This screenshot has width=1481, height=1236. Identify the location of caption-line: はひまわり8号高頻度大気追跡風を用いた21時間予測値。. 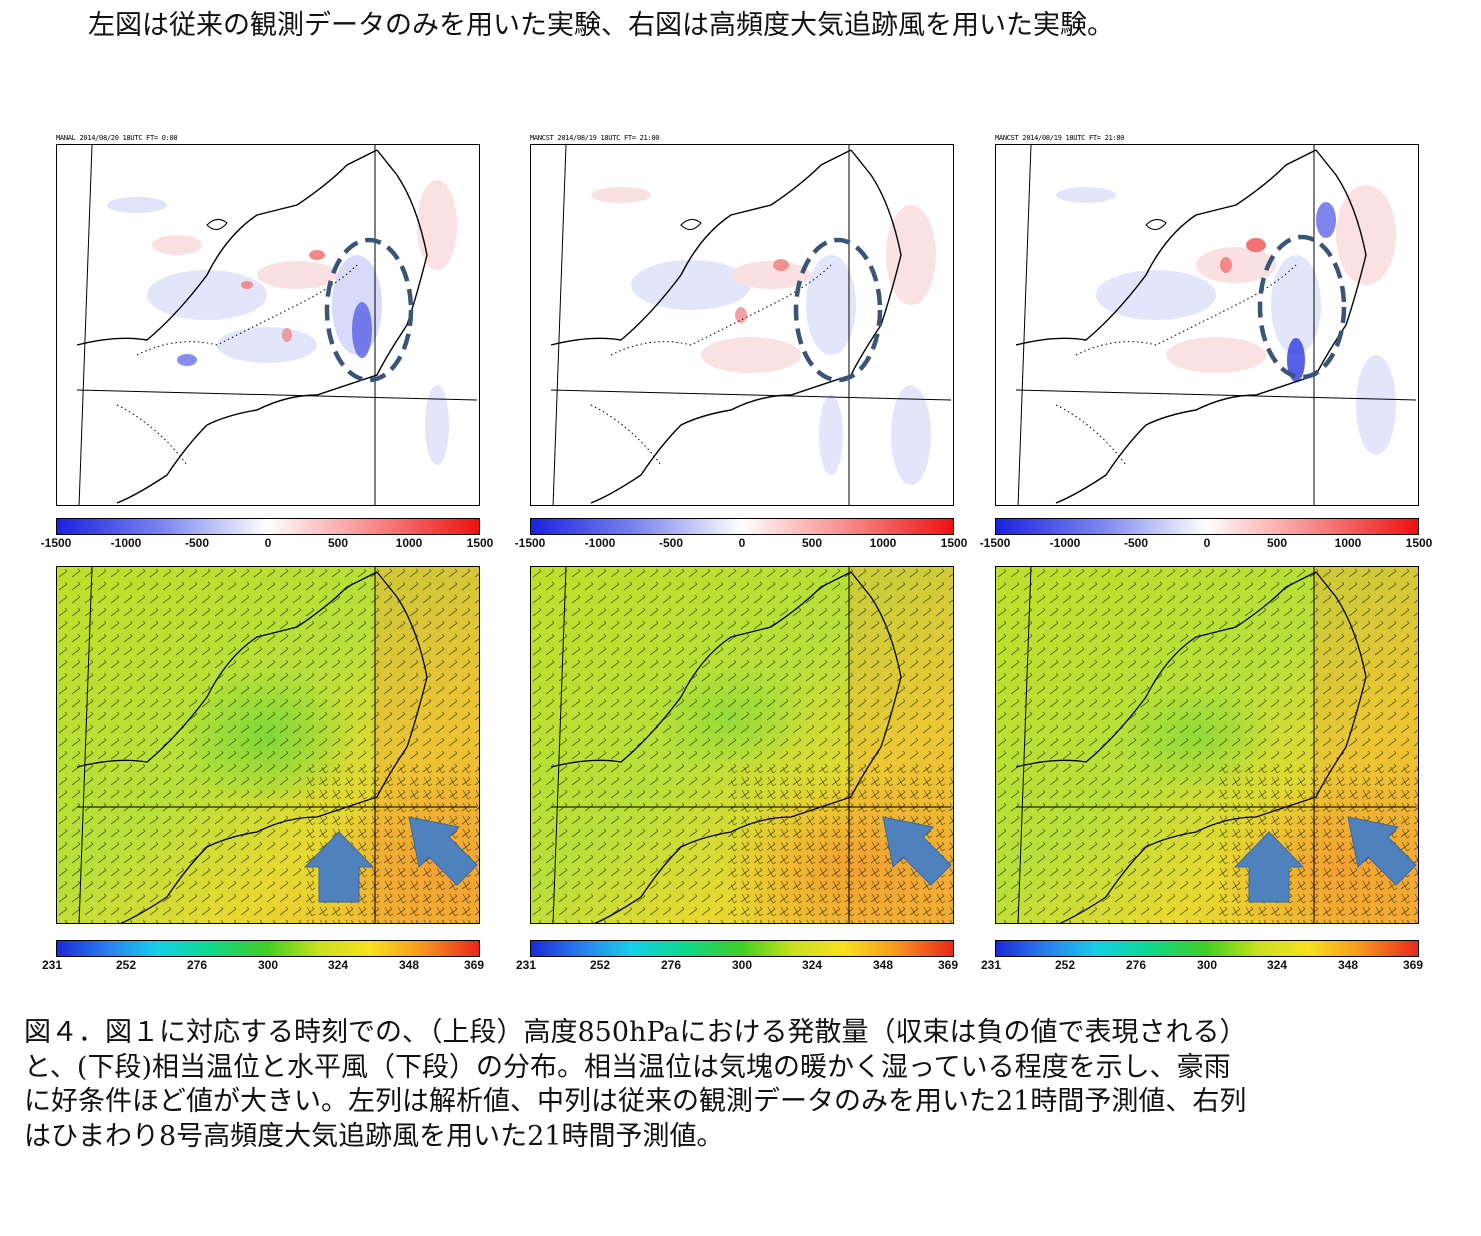
(374, 1136).